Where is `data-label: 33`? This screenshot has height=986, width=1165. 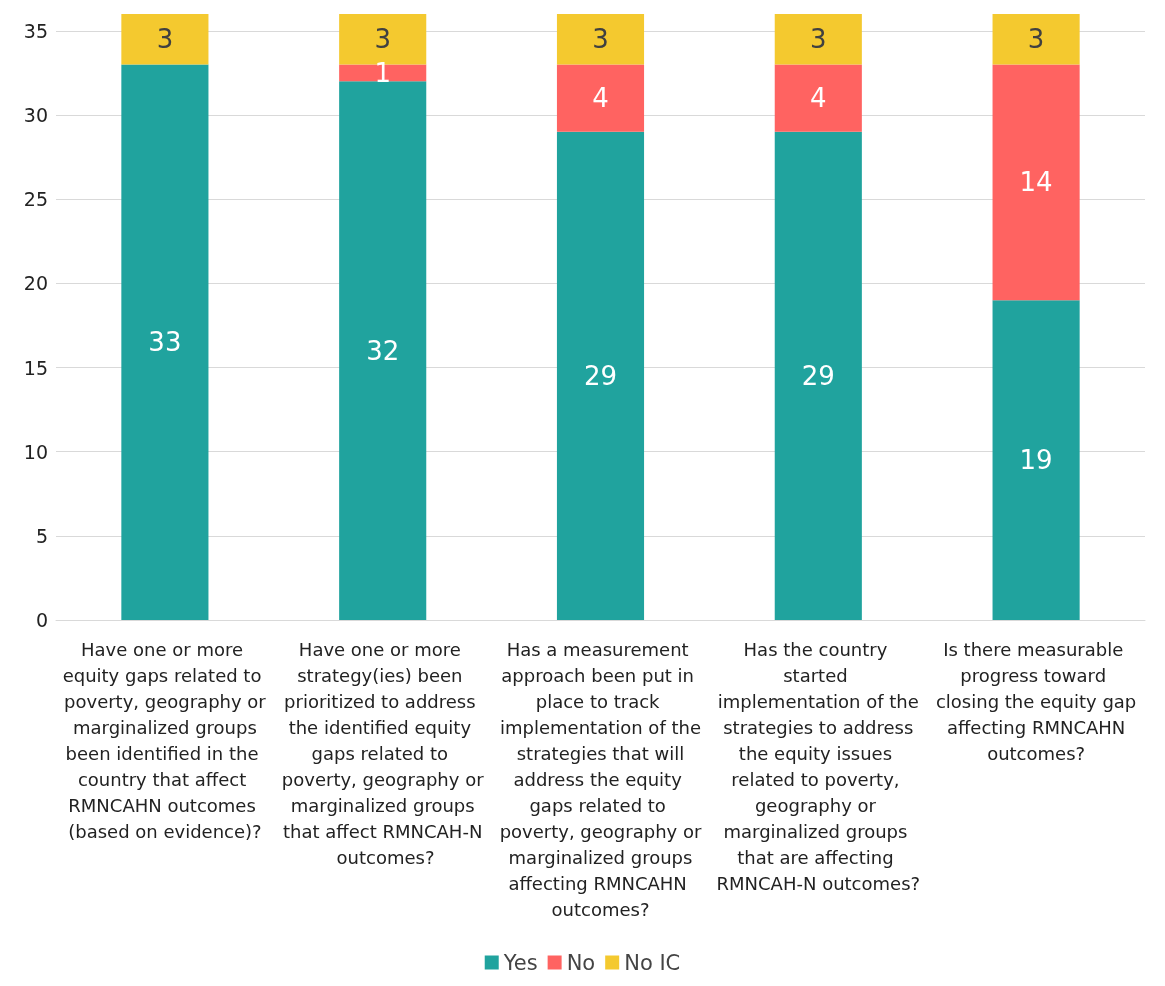
data-label: 33 is located at coordinates (165, 342).